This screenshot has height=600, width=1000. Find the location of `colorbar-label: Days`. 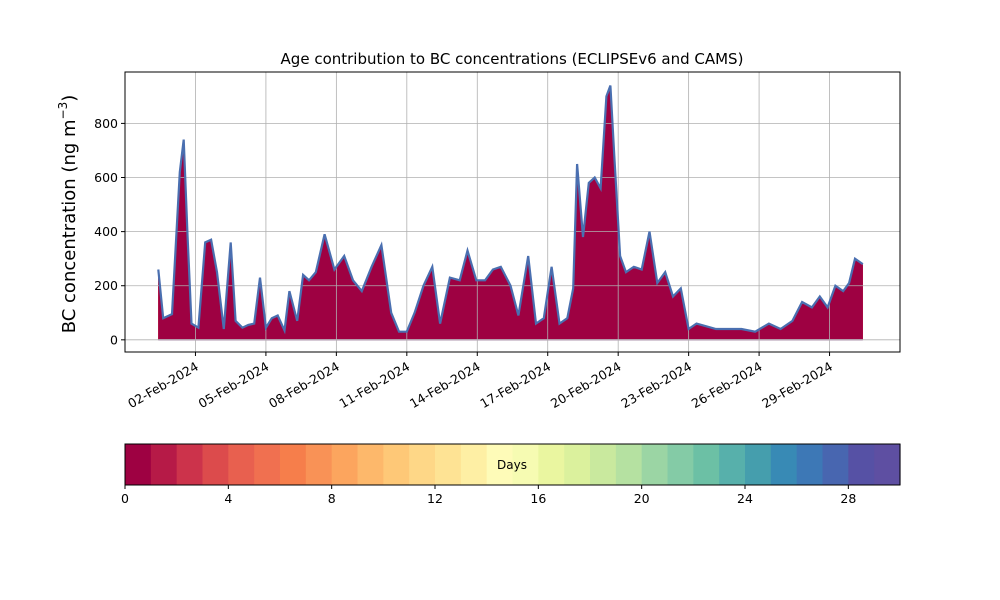

colorbar-label: Days is located at coordinates (512, 465).